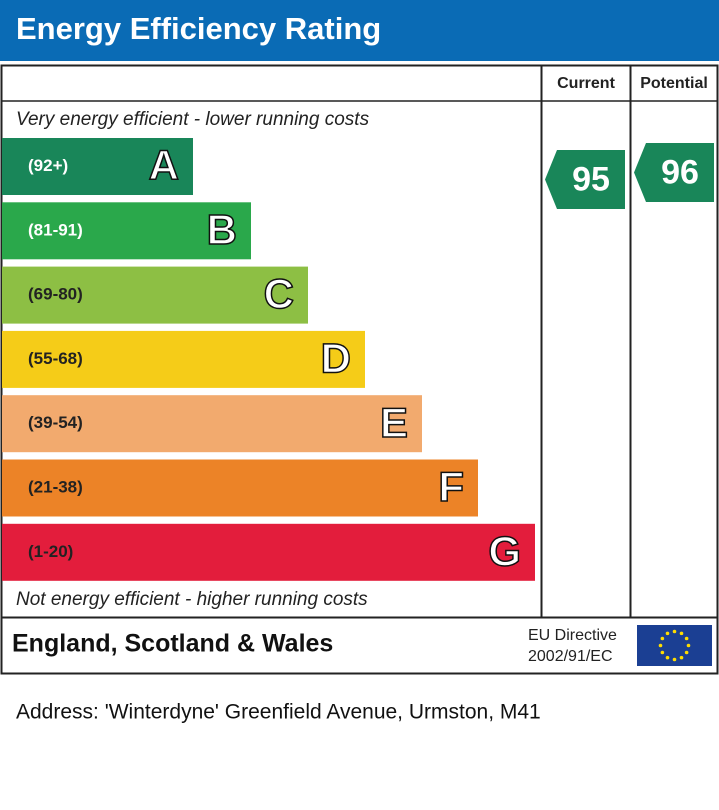  Describe the element at coordinates (586, 83) in the screenshot. I see `current-header: Current` at that location.